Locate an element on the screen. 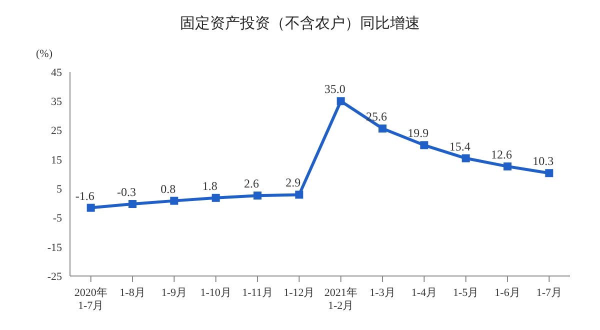 Image resolution: width=600 pixels, height=330 pixels. x-tick-label: 1-4月 is located at coordinates (424, 293).